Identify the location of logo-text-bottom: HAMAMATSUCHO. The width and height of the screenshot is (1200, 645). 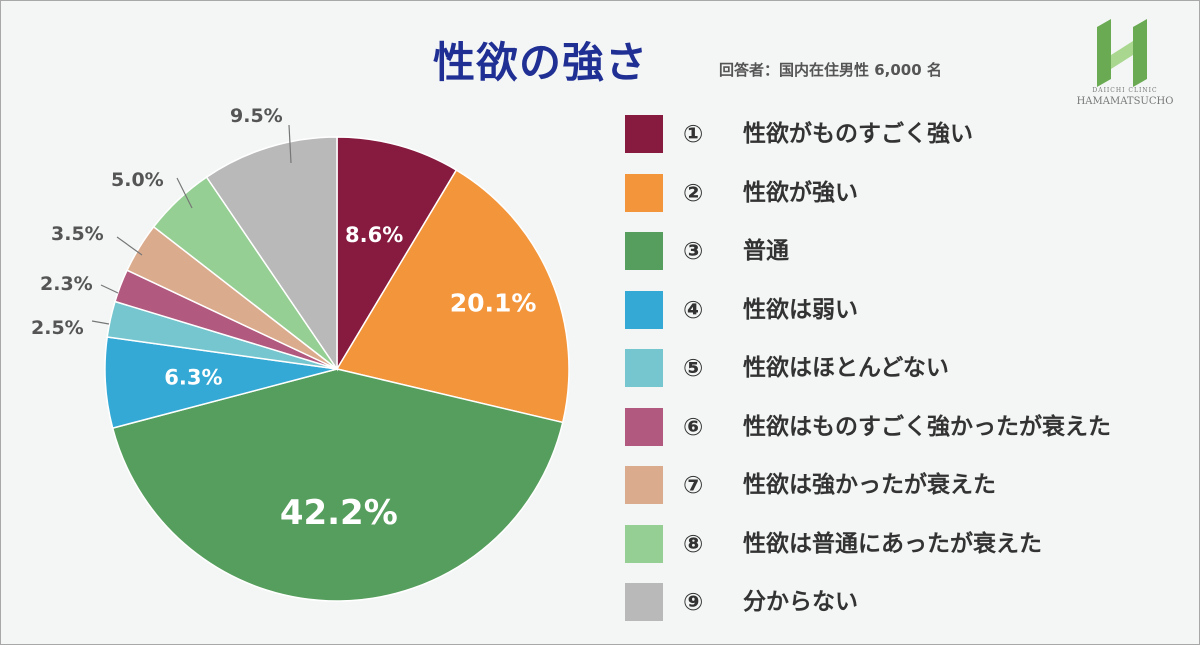
(1125, 101).